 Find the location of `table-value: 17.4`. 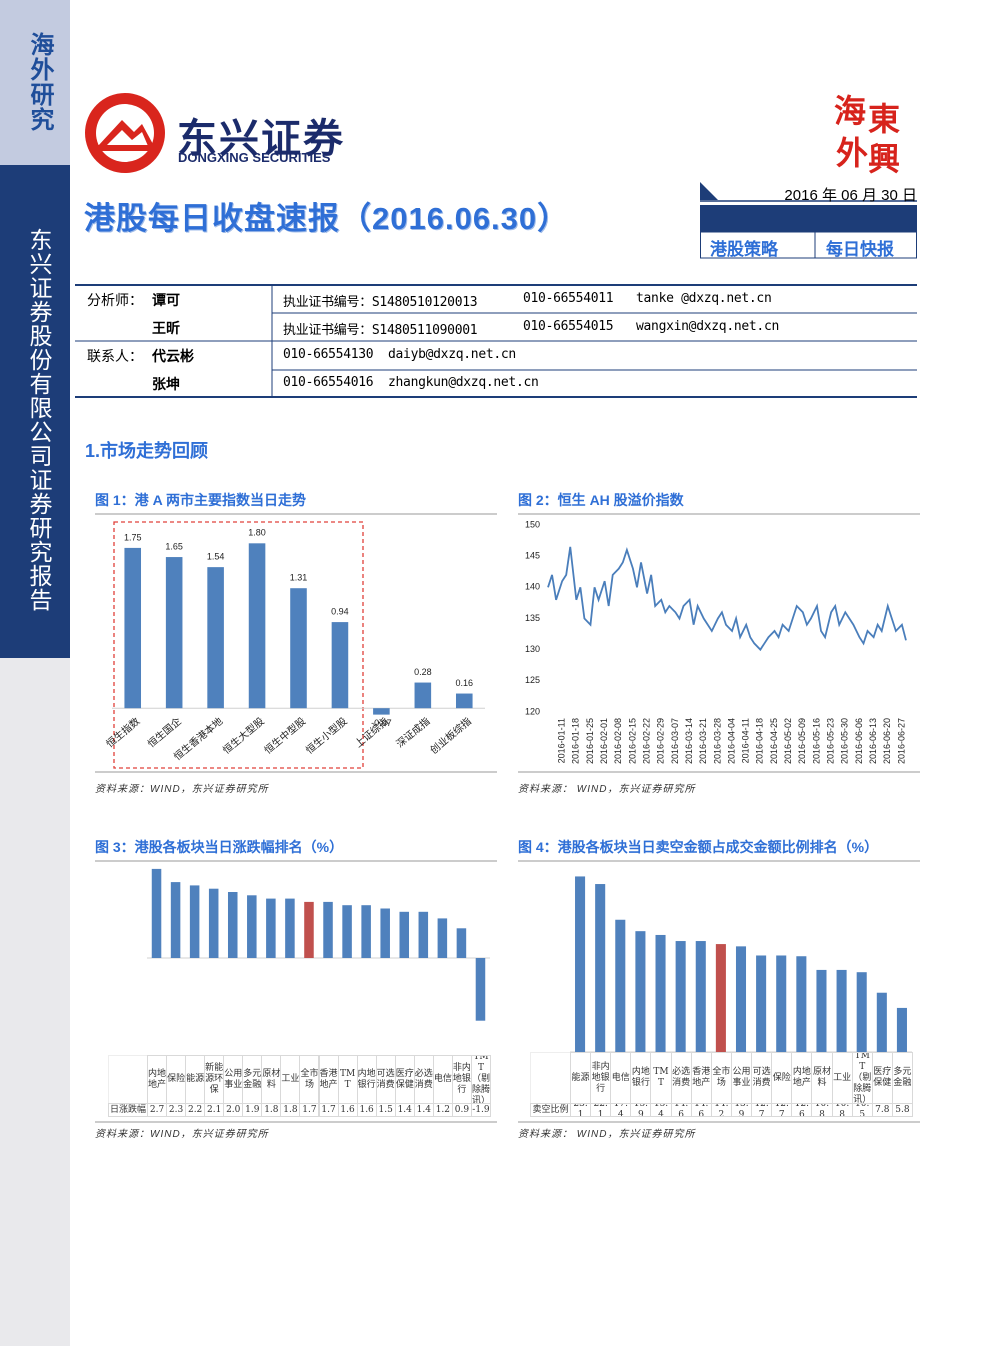

table-value: 17.4 is located at coordinates (621, 1110).